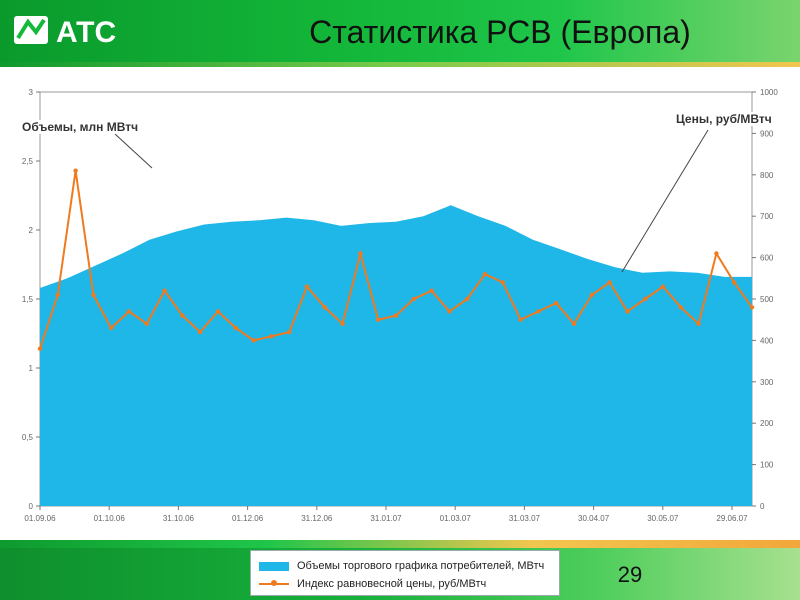  I want to click on left-tick-label: 1, so click(31, 368).